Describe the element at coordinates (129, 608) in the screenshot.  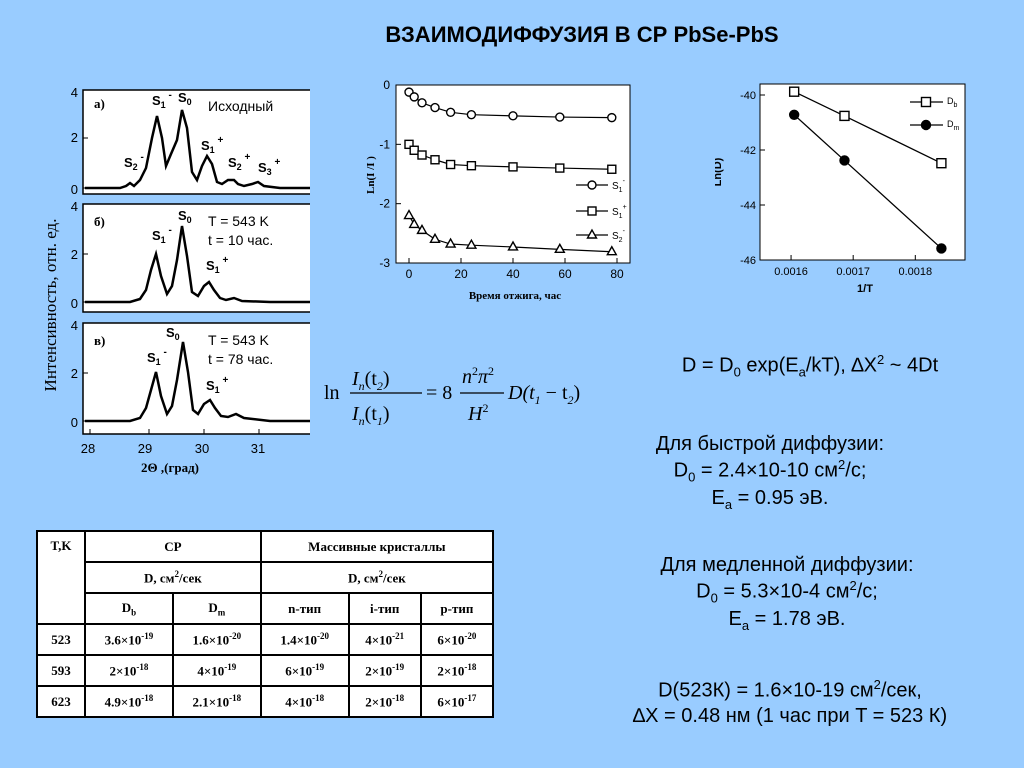
I see `header-db: Db` at that location.